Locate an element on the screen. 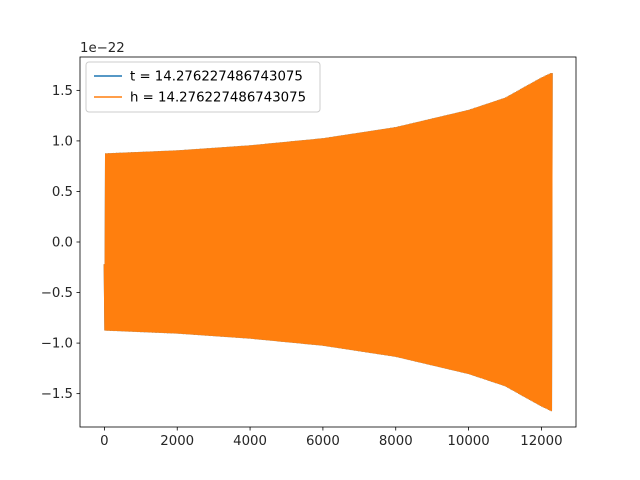 This screenshot has height=480, width=640. legend-label: t = 14.276227486743075 is located at coordinates (216, 77).